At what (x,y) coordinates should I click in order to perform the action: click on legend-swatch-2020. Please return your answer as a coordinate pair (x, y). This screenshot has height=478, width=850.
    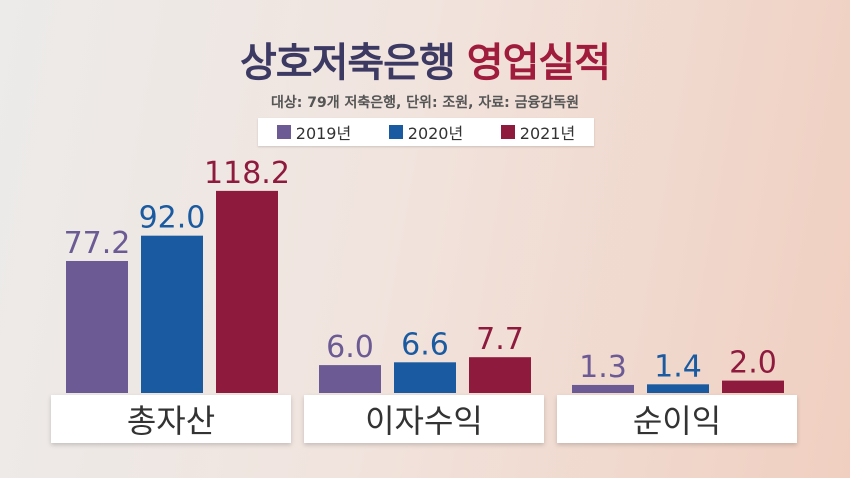
    Looking at the image, I should click on (395, 132).